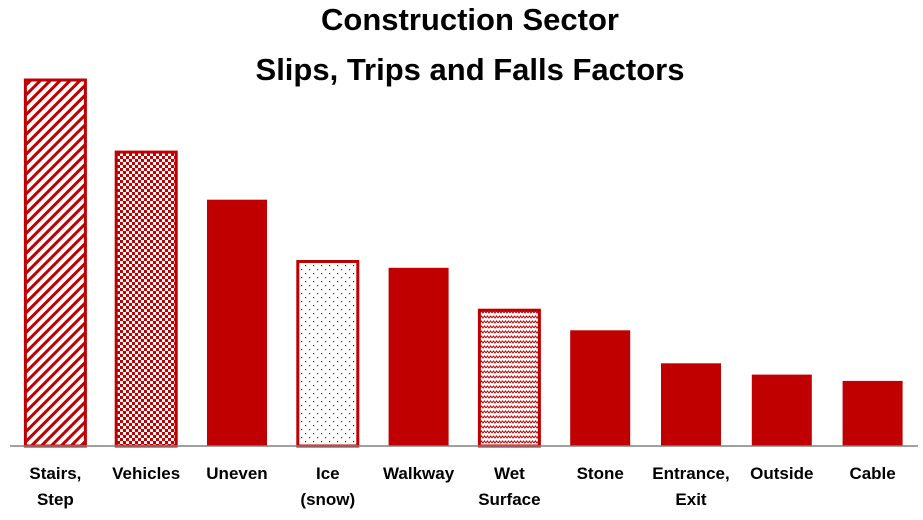  I want to click on category-label-4-0: Walkway, so click(419, 473).